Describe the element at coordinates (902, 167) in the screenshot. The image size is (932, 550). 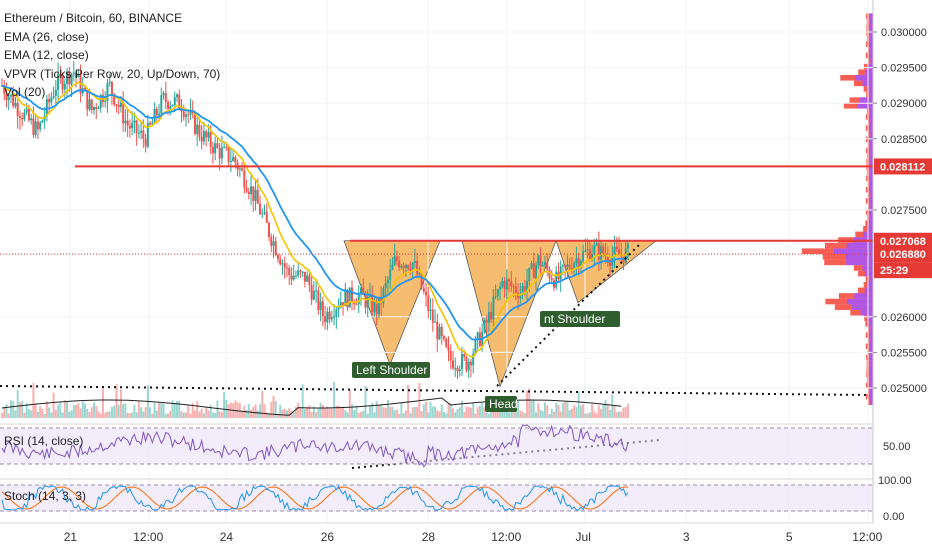
I see `price-tag-resistance: 0.028112` at that location.